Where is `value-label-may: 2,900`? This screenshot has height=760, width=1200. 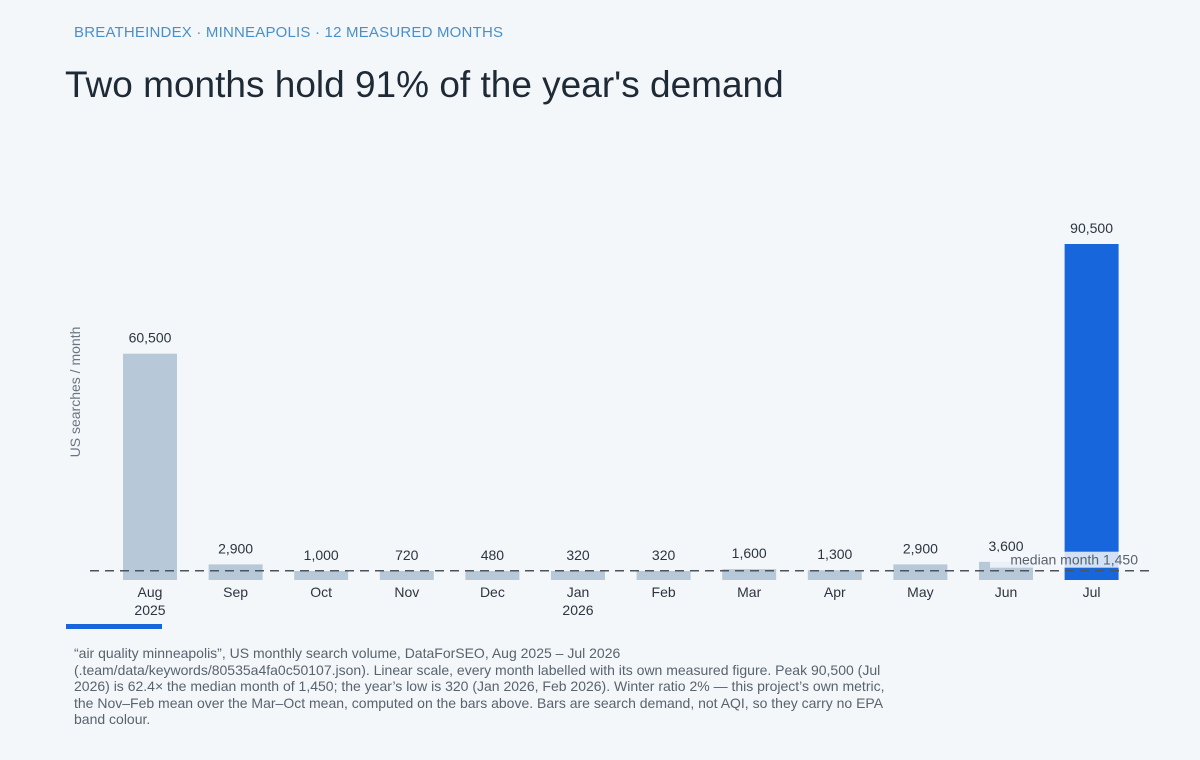 value-label-may: 2,900 is located at coordinates (920, 548).